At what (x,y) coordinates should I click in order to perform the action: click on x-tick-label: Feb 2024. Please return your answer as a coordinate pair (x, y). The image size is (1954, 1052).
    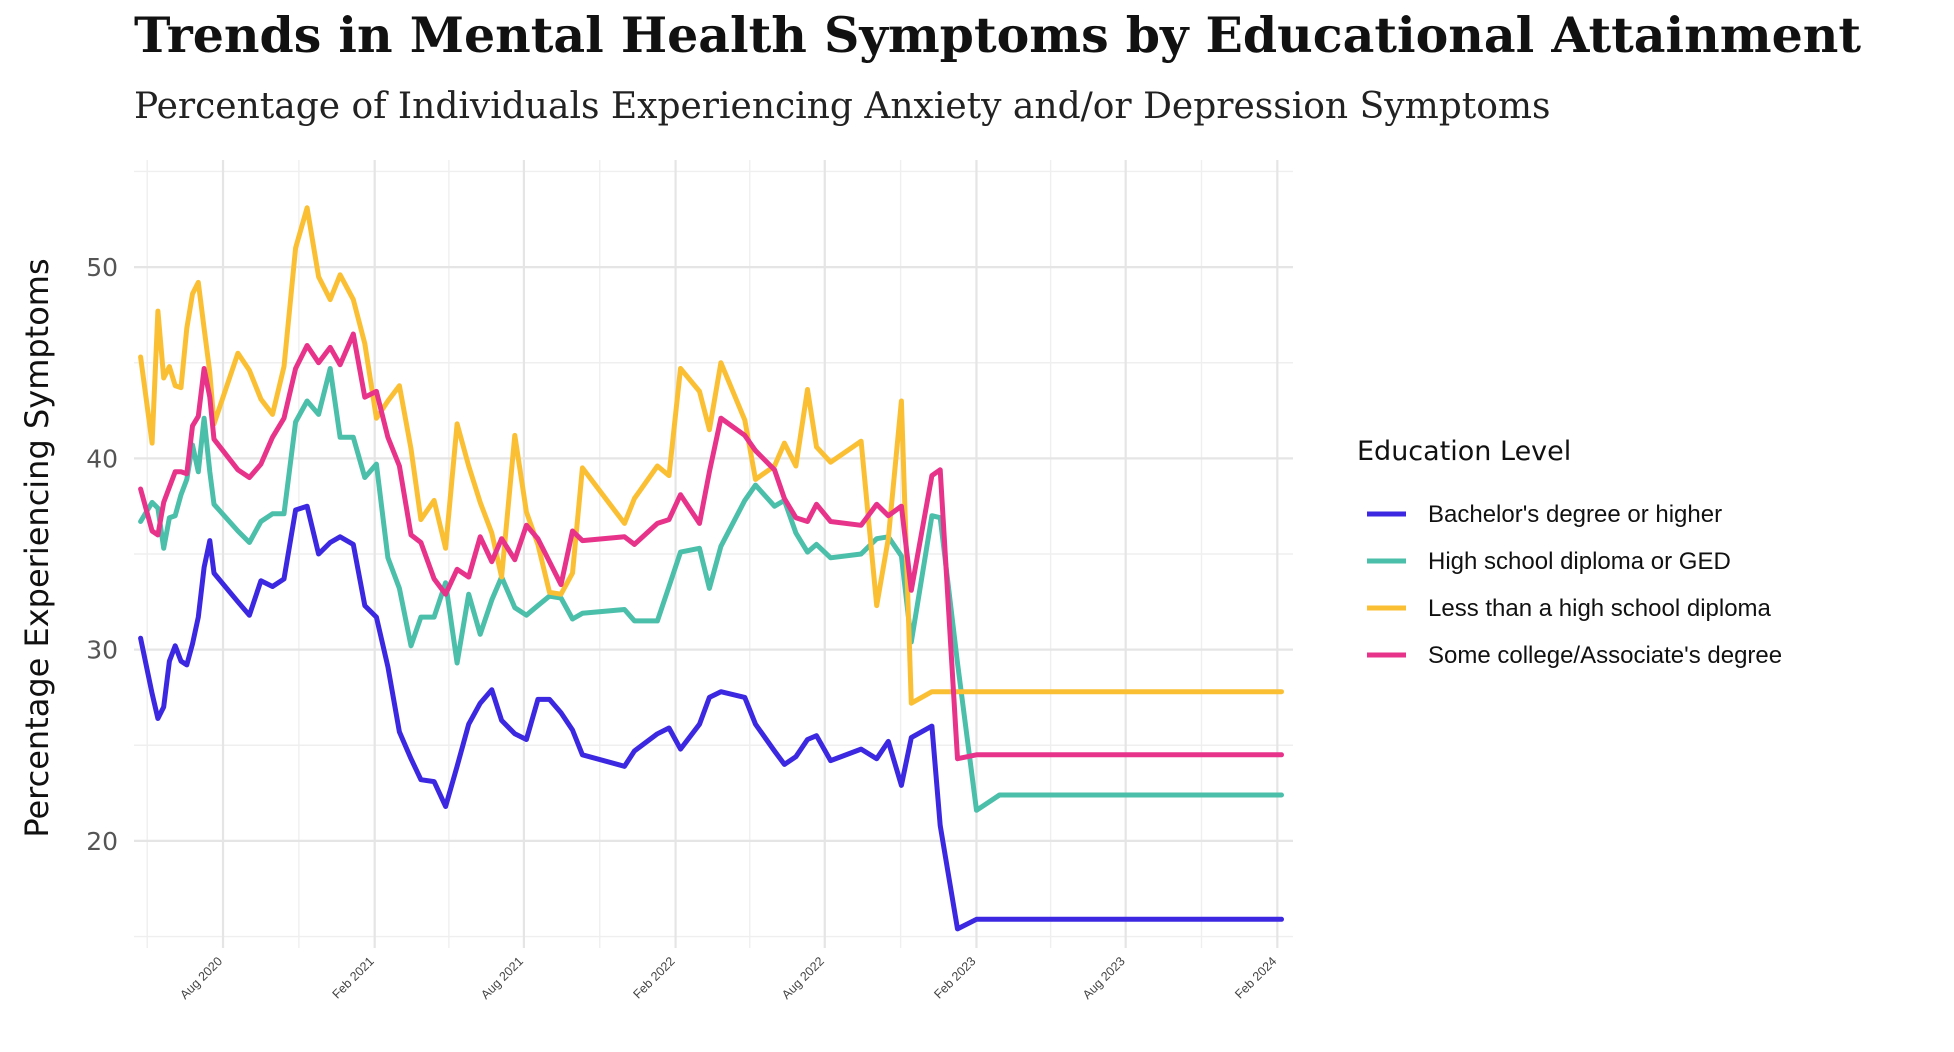
    Looking at the image, I should click on (1255, 977).